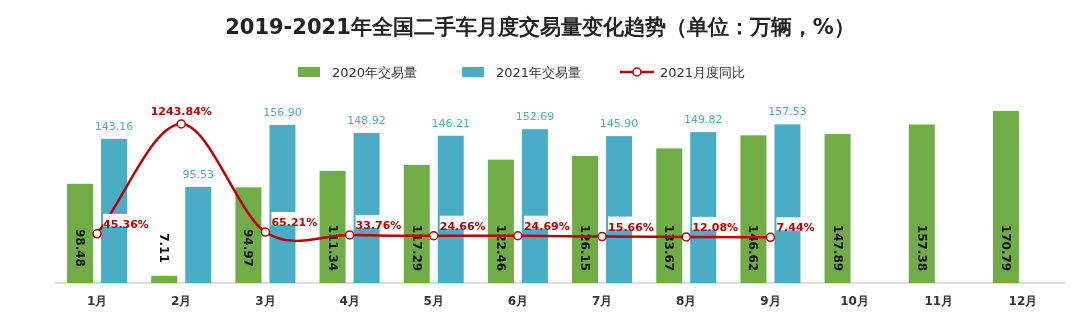 Image resolution: width=1080 pixels, height=332 pixels. What do you see at coordinates (631, 227) in the screenshot?
I see `data-label: 15.66%` at bounding box center [631, 227].